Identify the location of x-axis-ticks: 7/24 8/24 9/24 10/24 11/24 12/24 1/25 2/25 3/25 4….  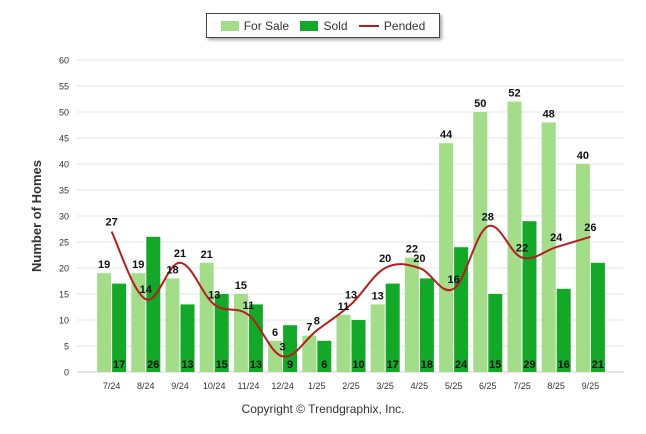
(351, 386).